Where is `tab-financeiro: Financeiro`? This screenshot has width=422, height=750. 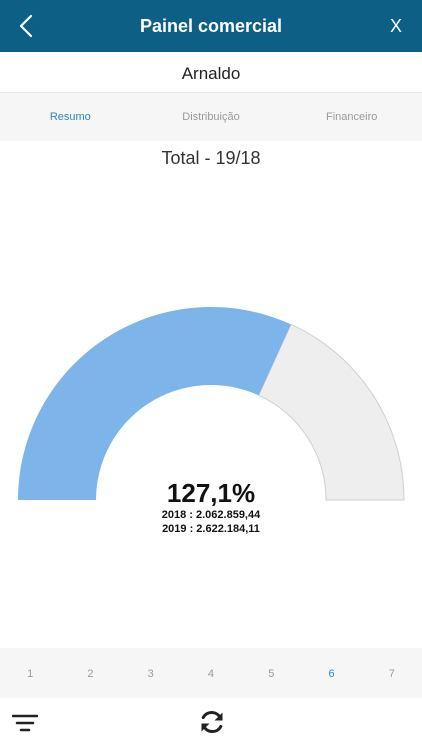 tab-financeiro: Financeiro is located at coordinates (352, 117).